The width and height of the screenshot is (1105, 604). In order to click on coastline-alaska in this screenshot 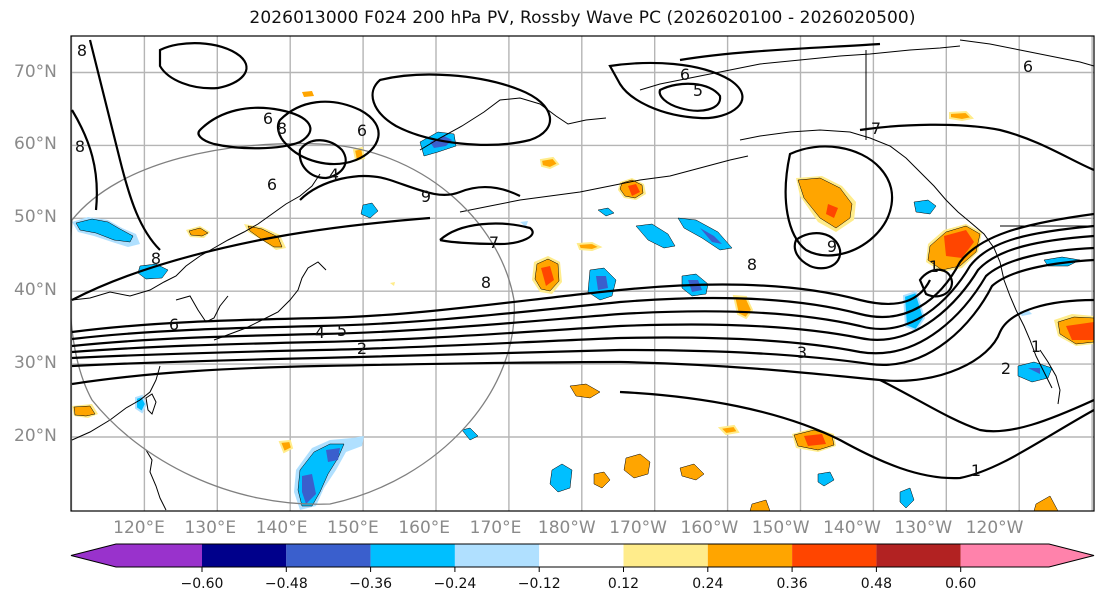, I will do `click(800, 68)`.